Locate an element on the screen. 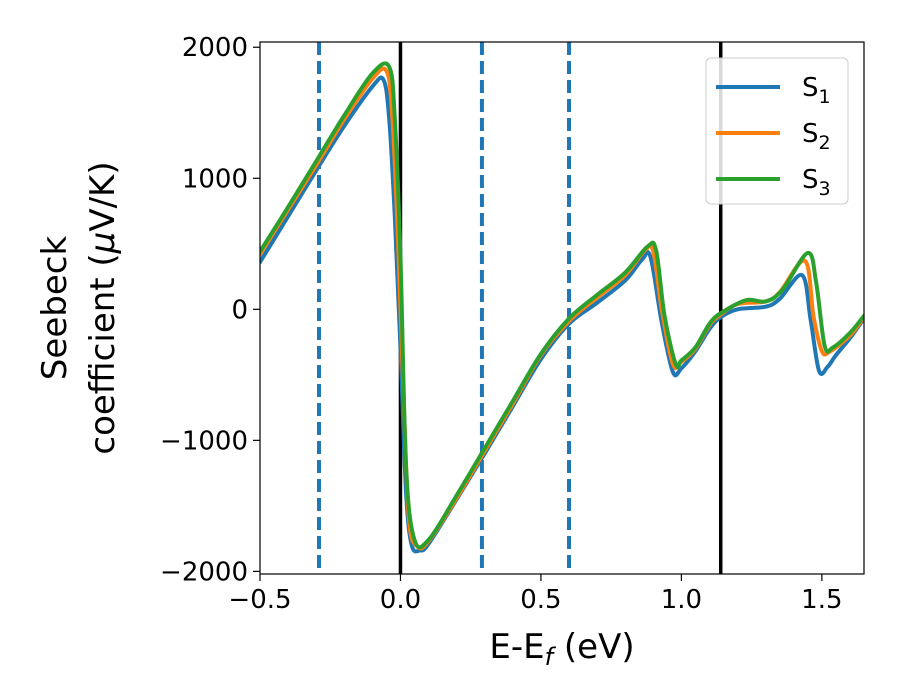 This screenshot has height=700, width=900. legend-label-s3: S3 is located at coordinates (816, 182).